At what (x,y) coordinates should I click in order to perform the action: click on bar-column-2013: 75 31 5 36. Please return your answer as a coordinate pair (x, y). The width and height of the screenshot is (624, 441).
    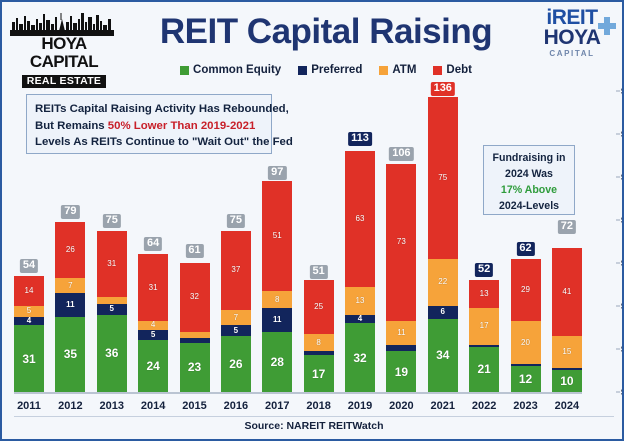
    Looking at the image, I should click on (111, 236).